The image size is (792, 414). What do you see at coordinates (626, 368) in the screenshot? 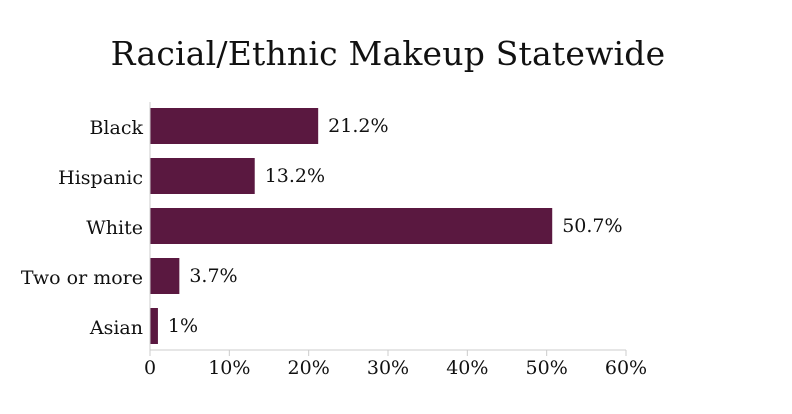
I see `x-tick-label: 60%` at bounding box center [626, 368].